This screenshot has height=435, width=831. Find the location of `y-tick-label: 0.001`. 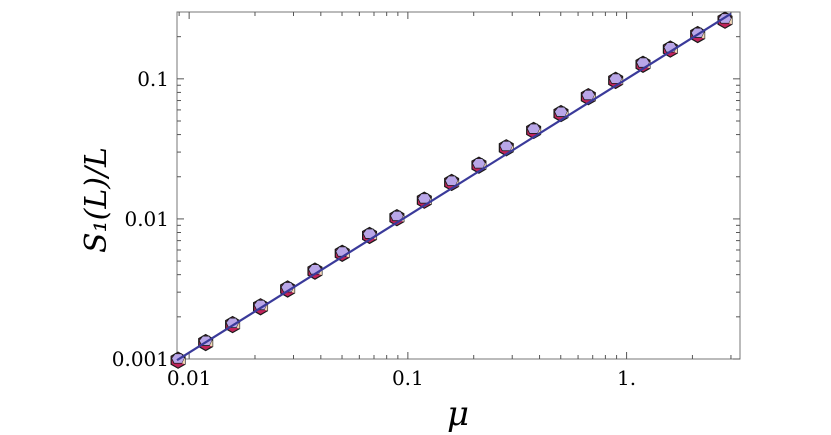

y-tick-label: 0.001 is located at coordinates (140, 359).